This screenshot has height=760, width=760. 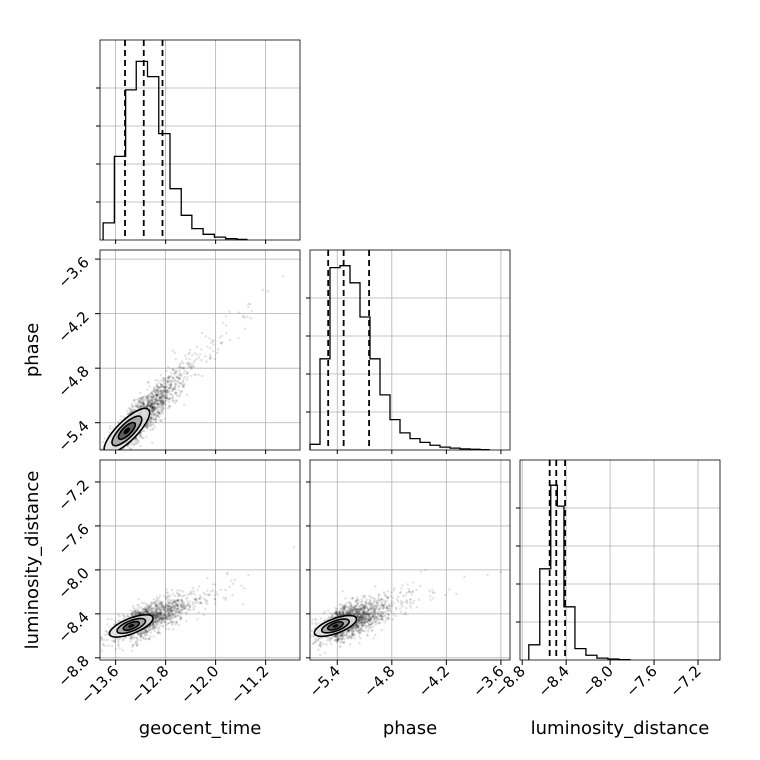 I want to click on histogram-phase, so click(x=399, y=358).